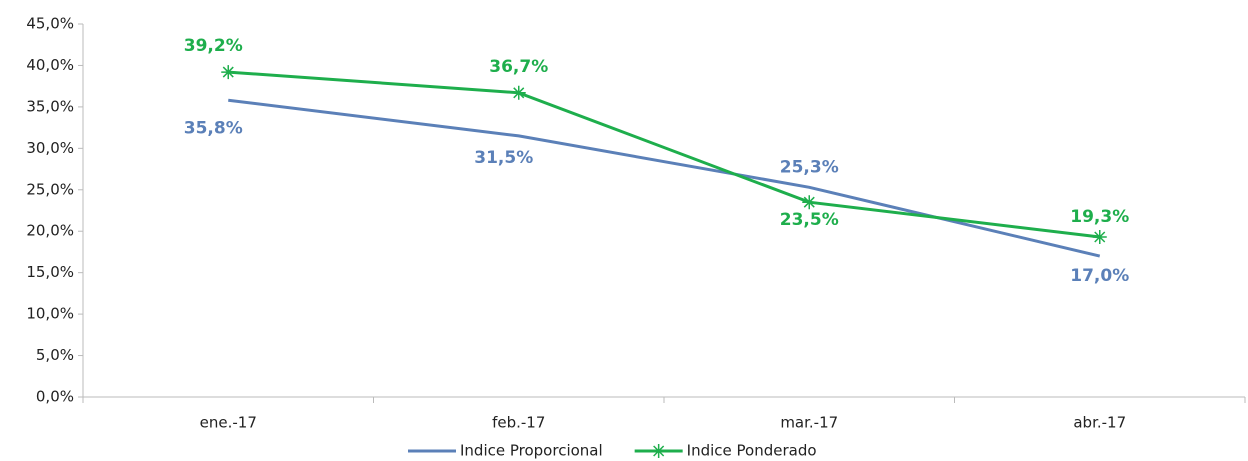 The height and width of the screenshot is (461, 1248). Describe the element at coordinates (1099, 423) in the screenshot. I see `x-tick-label: abr.-17` at that location.